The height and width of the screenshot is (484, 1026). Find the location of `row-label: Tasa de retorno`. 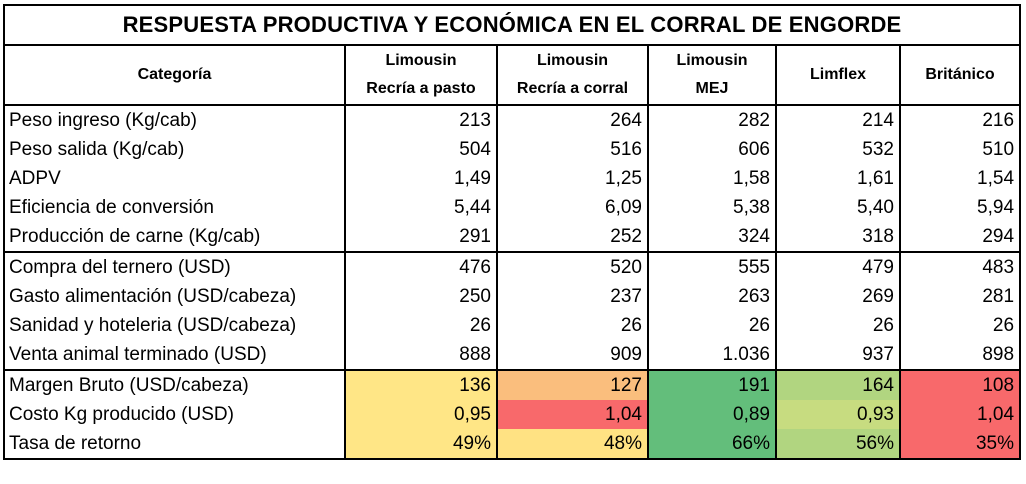

row-label: Tasa de retorno is located at coordinates (174, 444).